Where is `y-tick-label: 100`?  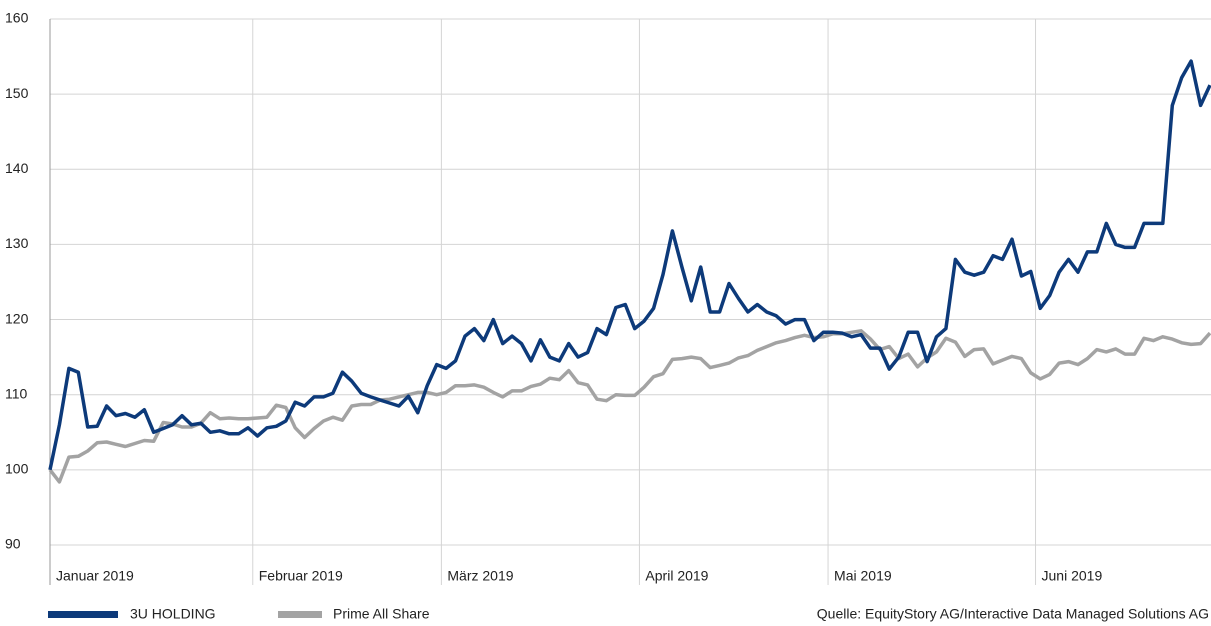
y-tick-label: 100 is located at coordinates (17, 469).